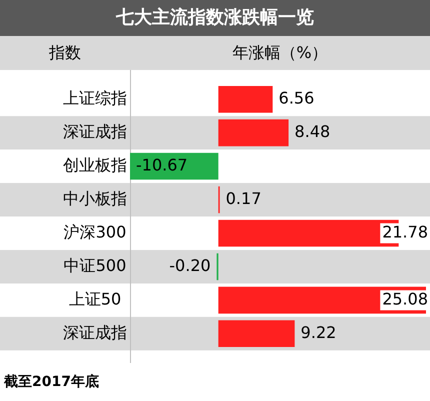 The image size is (430, 401). What do you see at coordinates (405, 232) in the screenshot?
I see `data-label: 21.78` at bounding box center [405, 232].